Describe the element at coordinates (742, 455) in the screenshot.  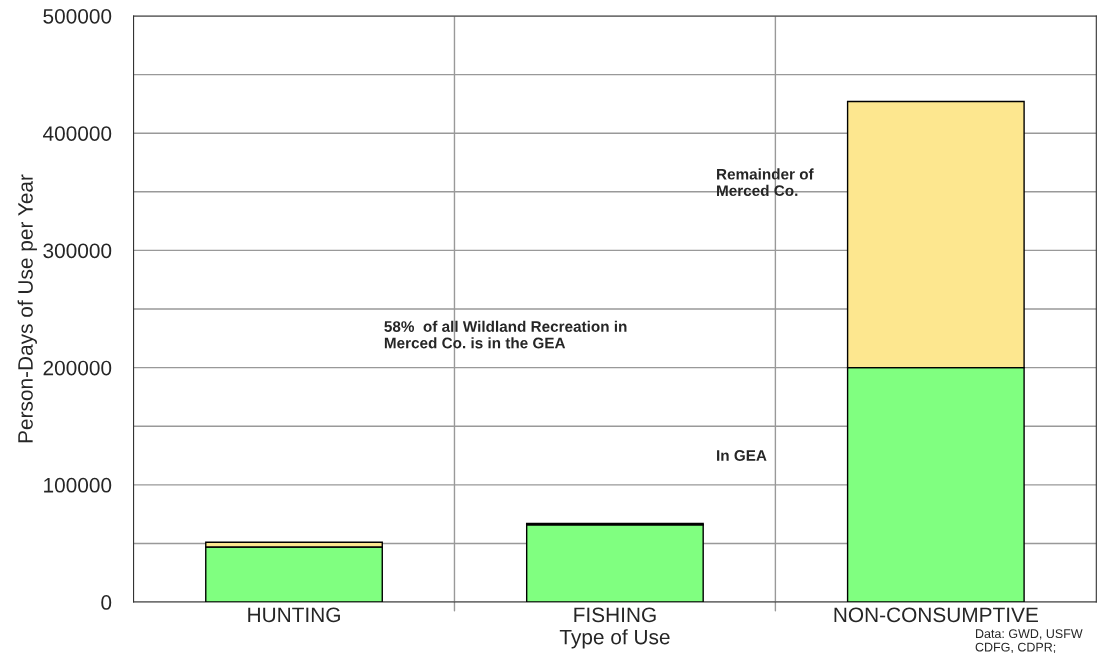
I see `annotation: In GEA` at that location.